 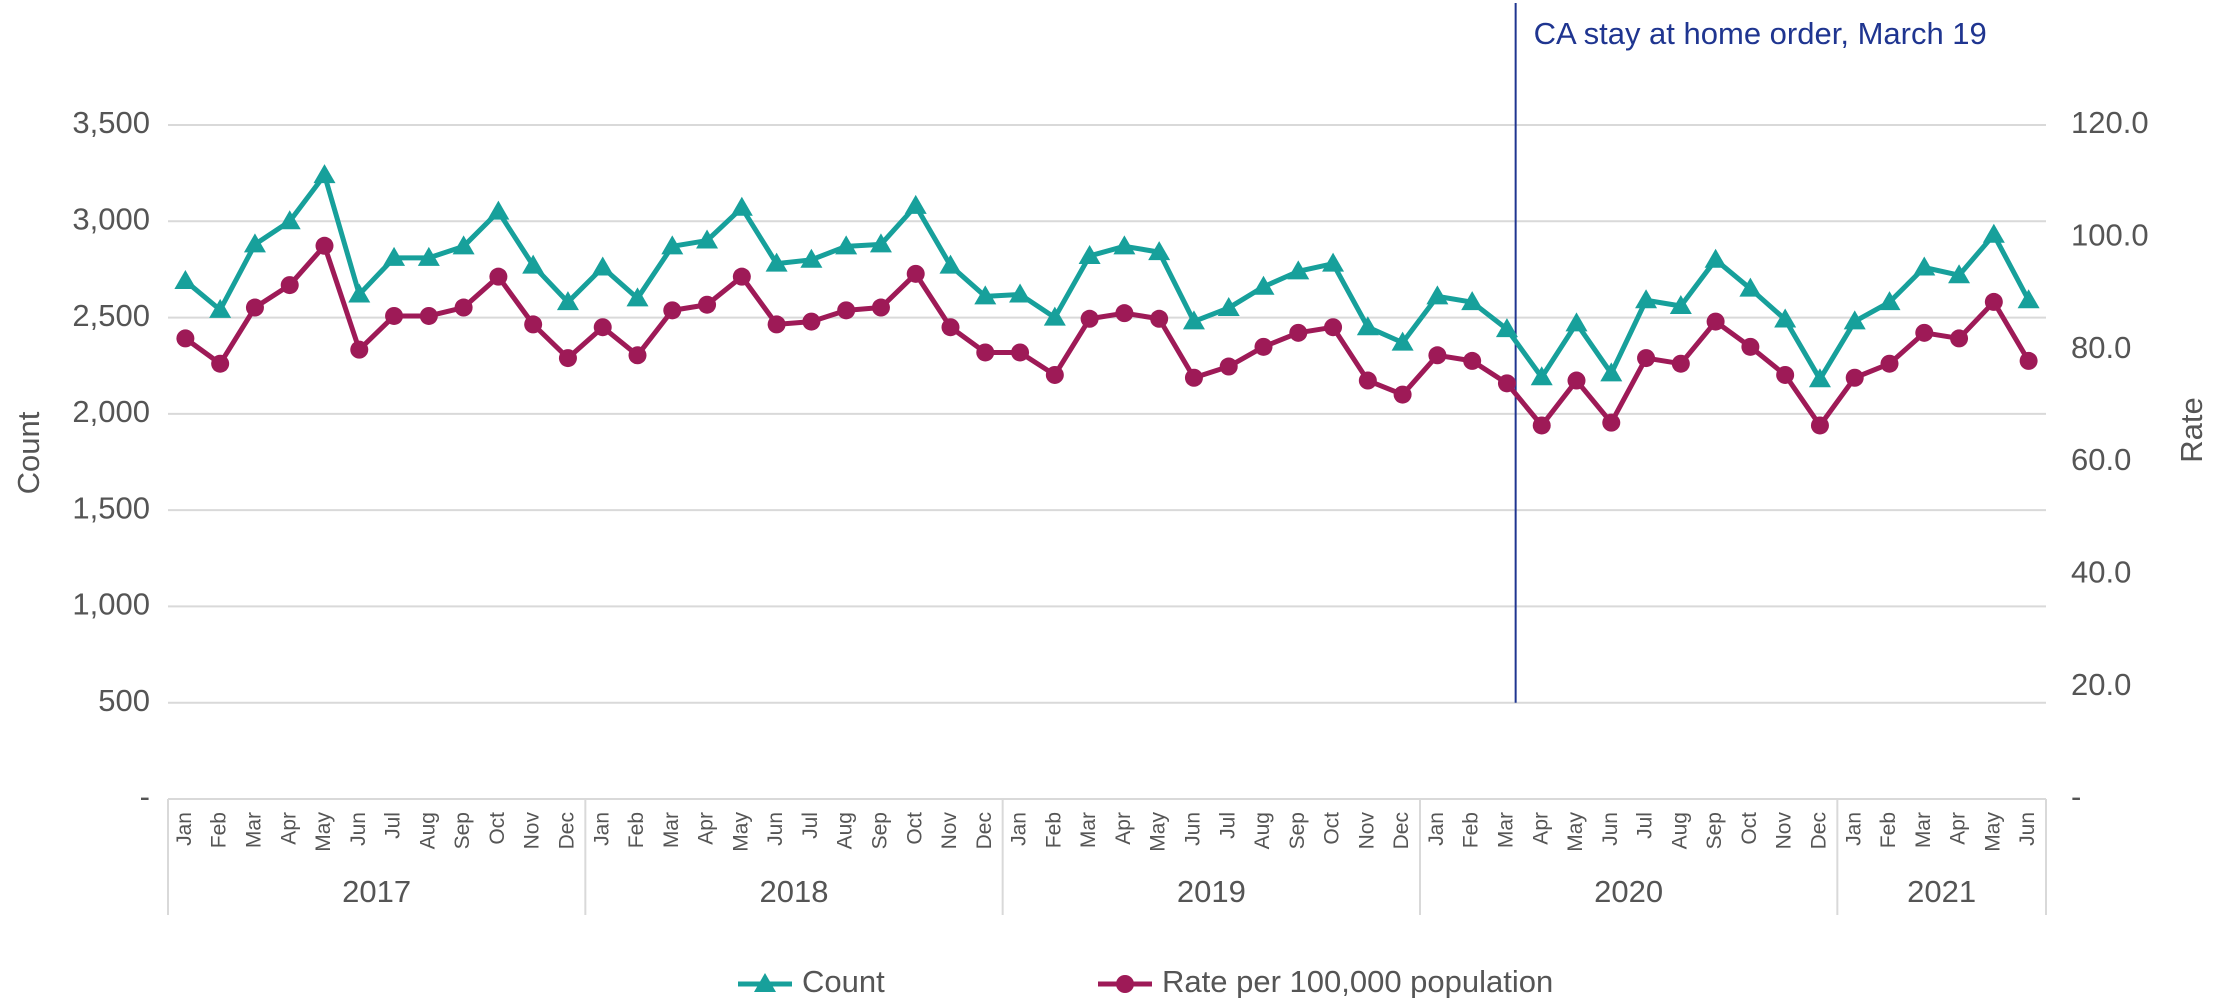 What do you see at coordinates (2110, 235) in the screenshot?
I see `y2-tick-label: 100.0` at bounding box center [2110, 235].